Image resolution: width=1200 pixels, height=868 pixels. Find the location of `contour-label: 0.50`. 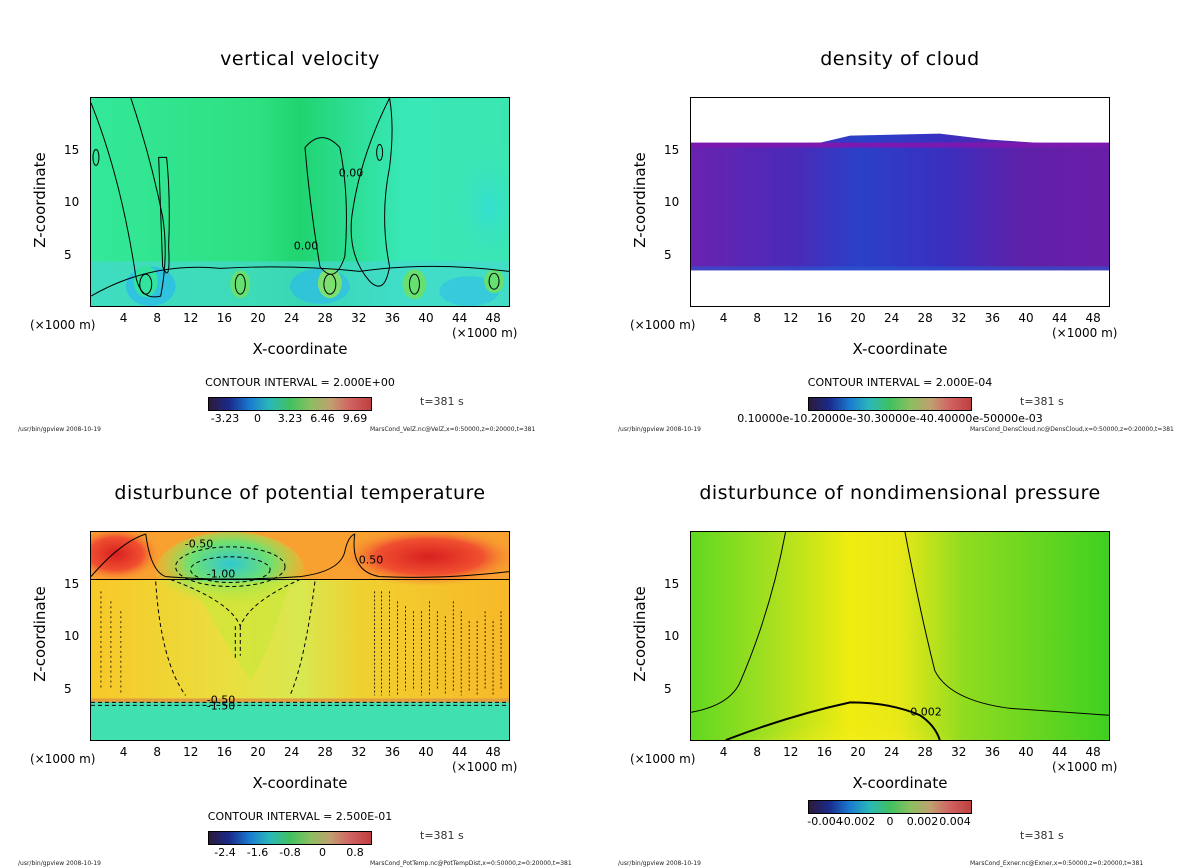

contour-label: 0.50 is located at coordinates (371, 560).